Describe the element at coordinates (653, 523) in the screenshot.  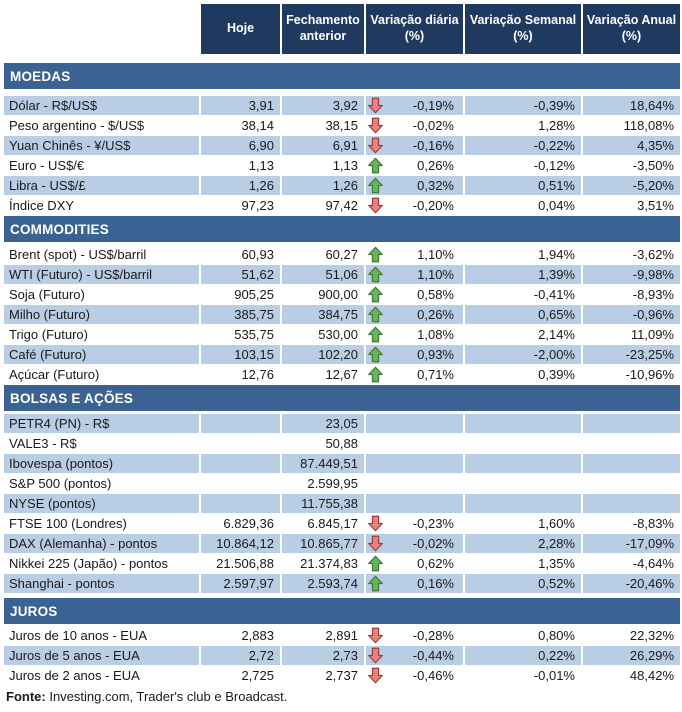
I see `variacao-anual-cell: -8,83%` at that location.